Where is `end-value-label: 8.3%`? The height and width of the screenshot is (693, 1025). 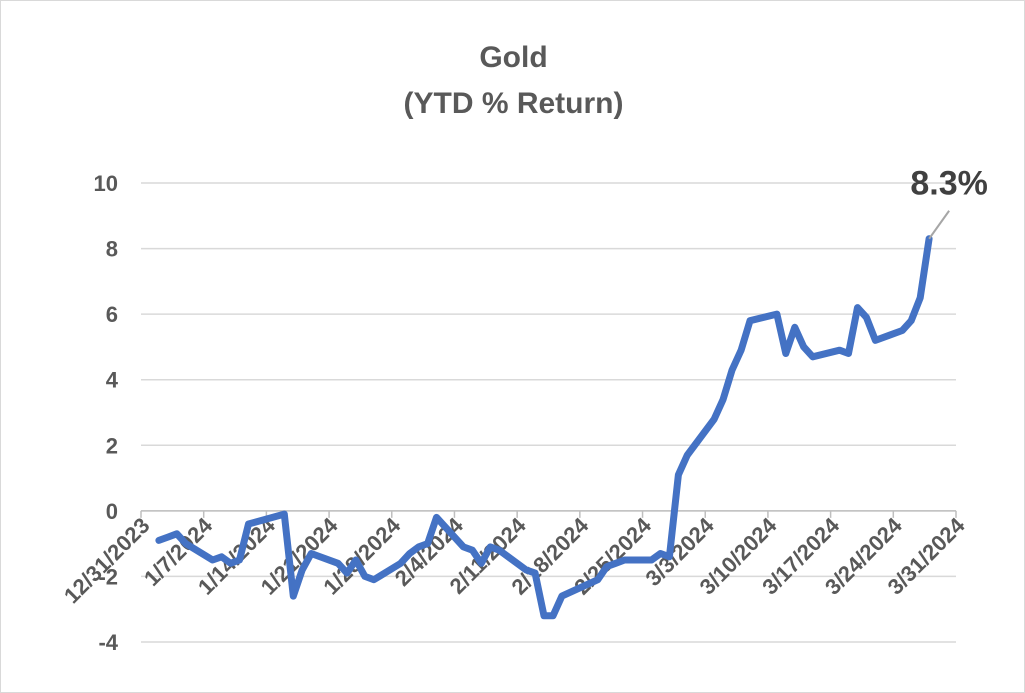 end-value-label: 8.3% is located at coordinates (949, 184).